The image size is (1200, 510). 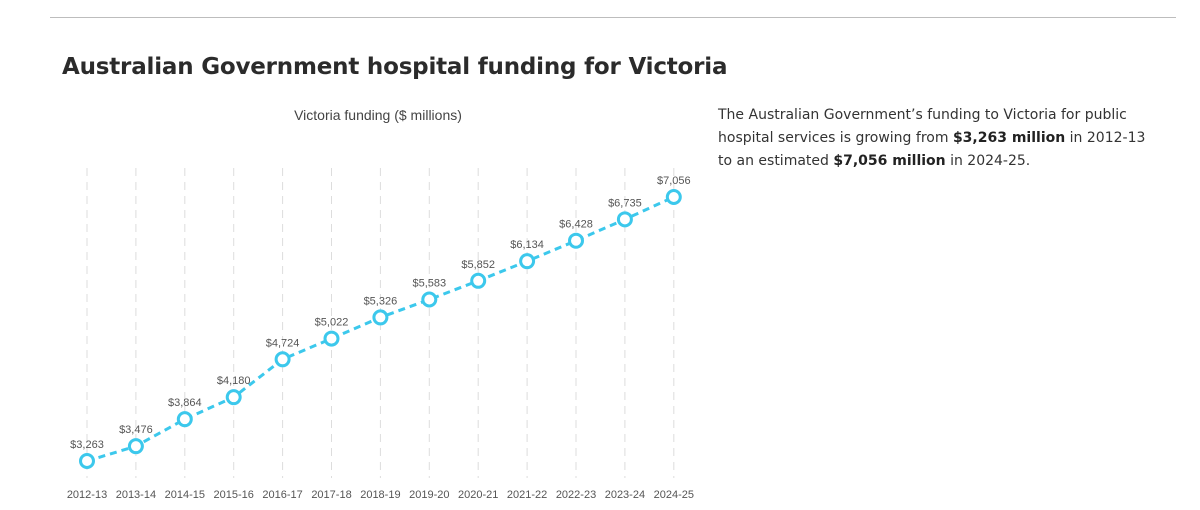 What do you see at coordinates (613, 17) in the screenshot?
I see `top-divider` at bounding box center [613, 17].